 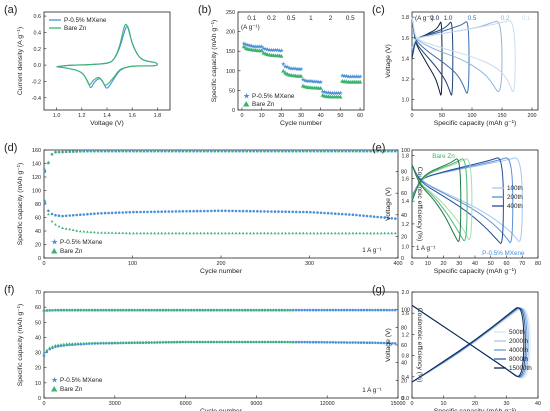 I want to click on x-tick-label: 20, so click(x=475, y=404).